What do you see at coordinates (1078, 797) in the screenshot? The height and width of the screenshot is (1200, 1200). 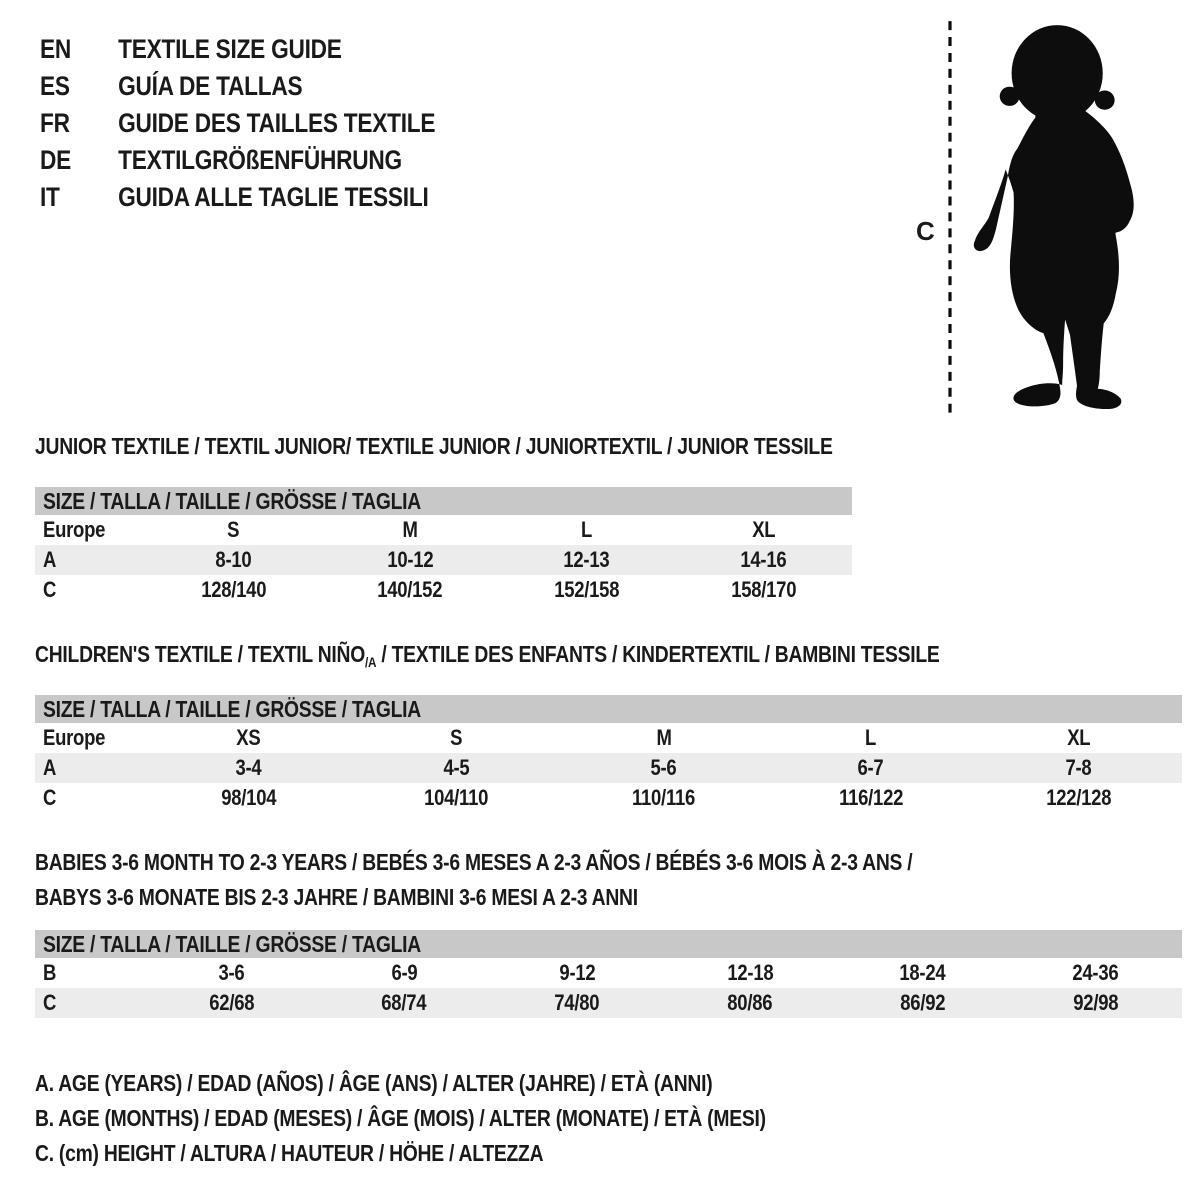 I see `cell: 122/128` at bounding box center [1078, 797].